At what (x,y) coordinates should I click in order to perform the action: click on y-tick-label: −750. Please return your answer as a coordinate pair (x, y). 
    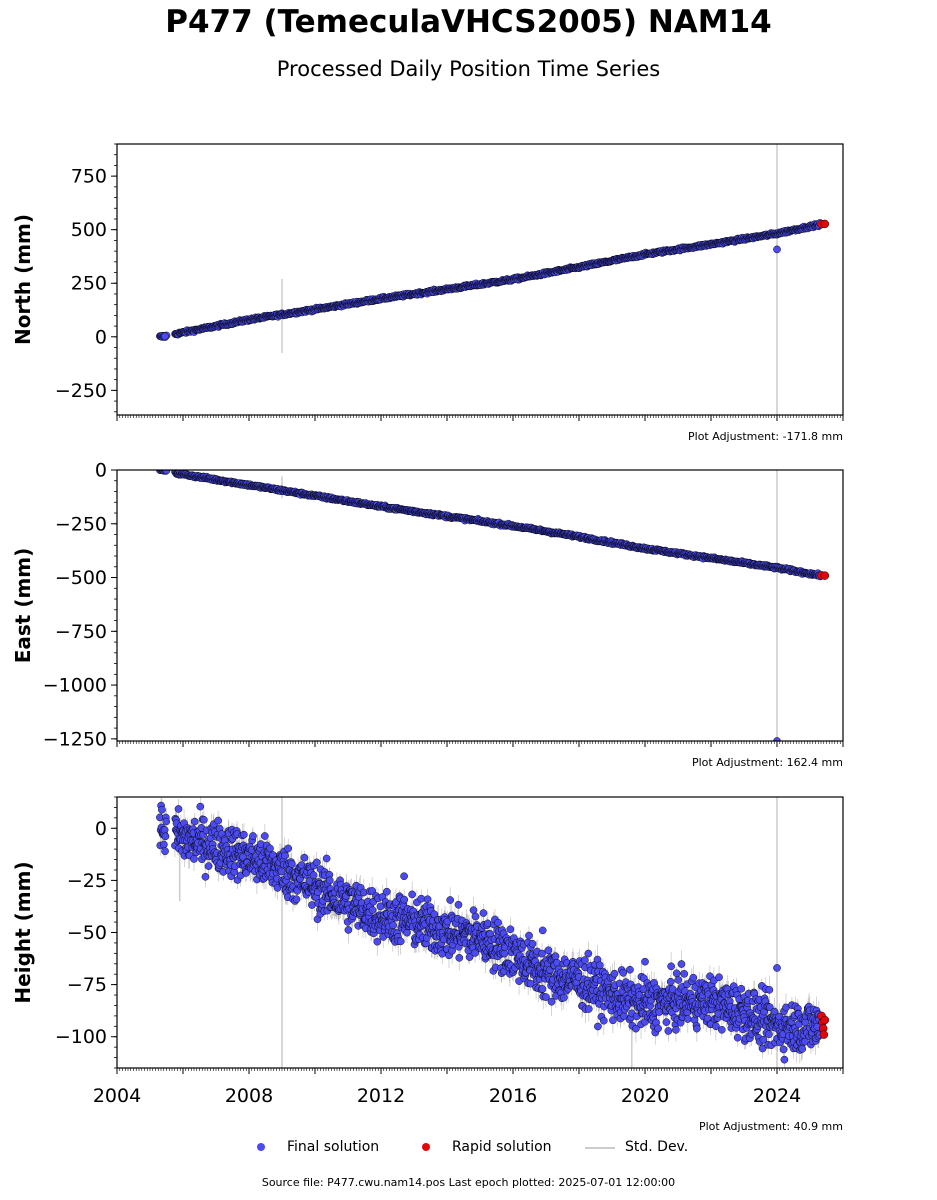
    Looking at the image, I should click on (81, 632).